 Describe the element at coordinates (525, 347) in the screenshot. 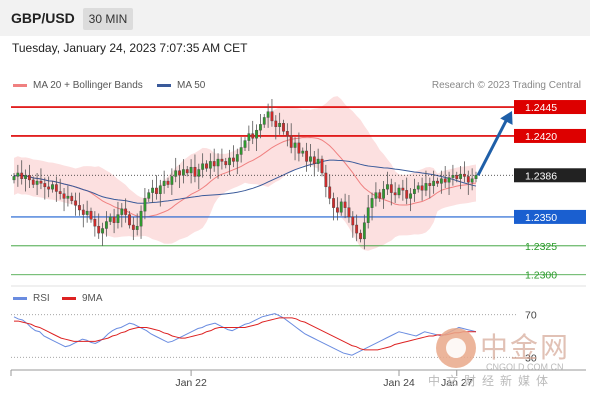

I see `watermark-name: 中金网` at that location.